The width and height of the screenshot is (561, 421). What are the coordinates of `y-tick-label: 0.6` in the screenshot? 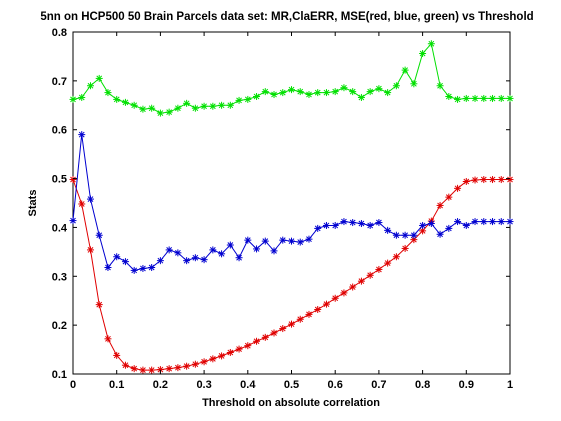 It's located at (59, 131).